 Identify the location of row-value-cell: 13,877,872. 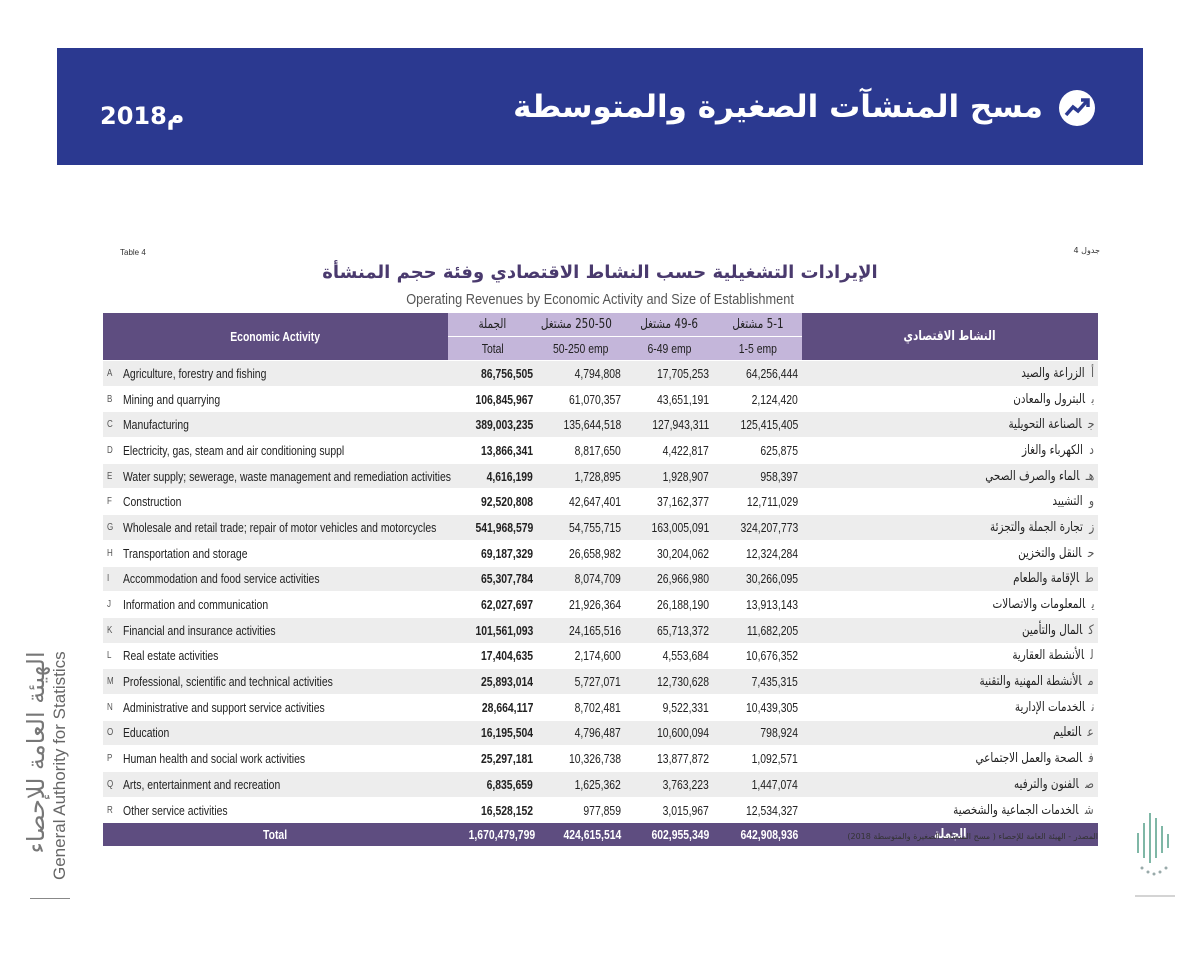
(669, 758).